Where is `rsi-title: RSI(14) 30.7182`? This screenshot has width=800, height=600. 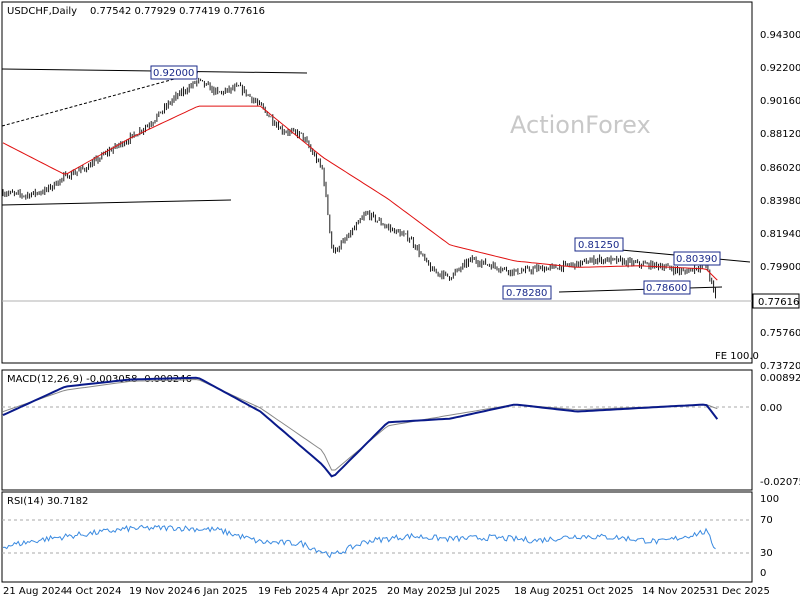
rsi-title: RSI(14) 30.7182 is located at coordinates (47, 501).